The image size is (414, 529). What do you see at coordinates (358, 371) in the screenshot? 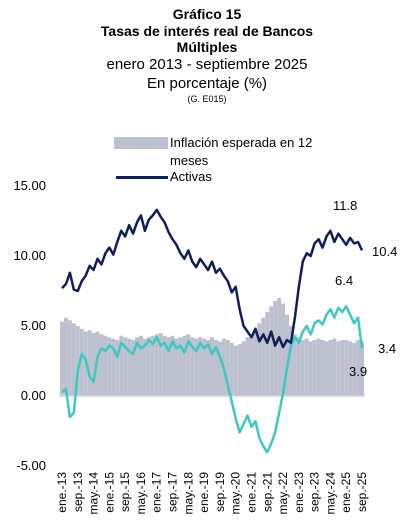
I see `annotation: 3.9` at bounding box center [358, 371].